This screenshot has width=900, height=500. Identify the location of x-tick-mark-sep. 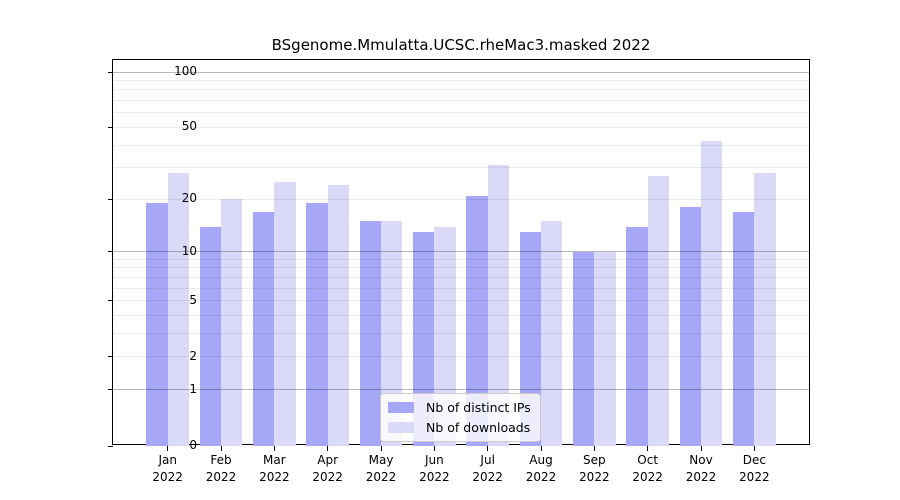
(594, 448).